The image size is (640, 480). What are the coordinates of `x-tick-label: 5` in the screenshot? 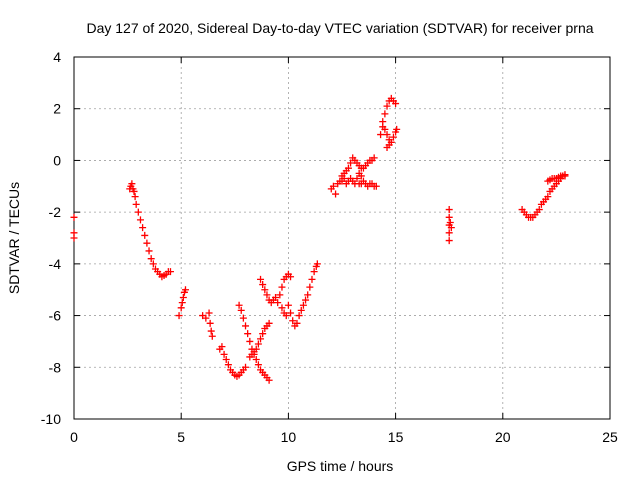 It's located at (181, 437).